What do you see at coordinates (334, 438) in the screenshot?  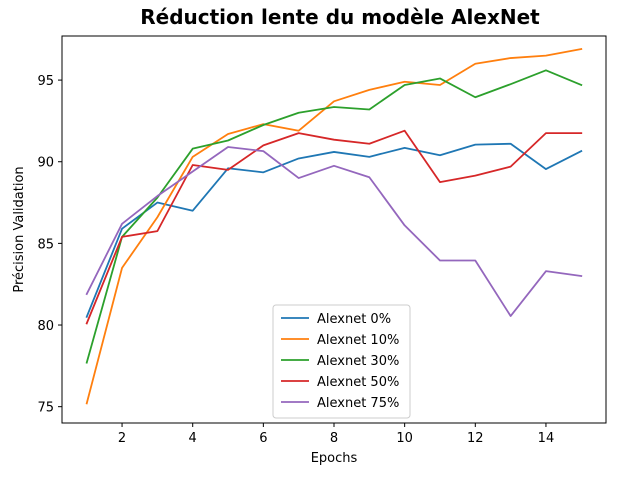 I see `x-tick-label: 8` at bounding box center [334, 438].